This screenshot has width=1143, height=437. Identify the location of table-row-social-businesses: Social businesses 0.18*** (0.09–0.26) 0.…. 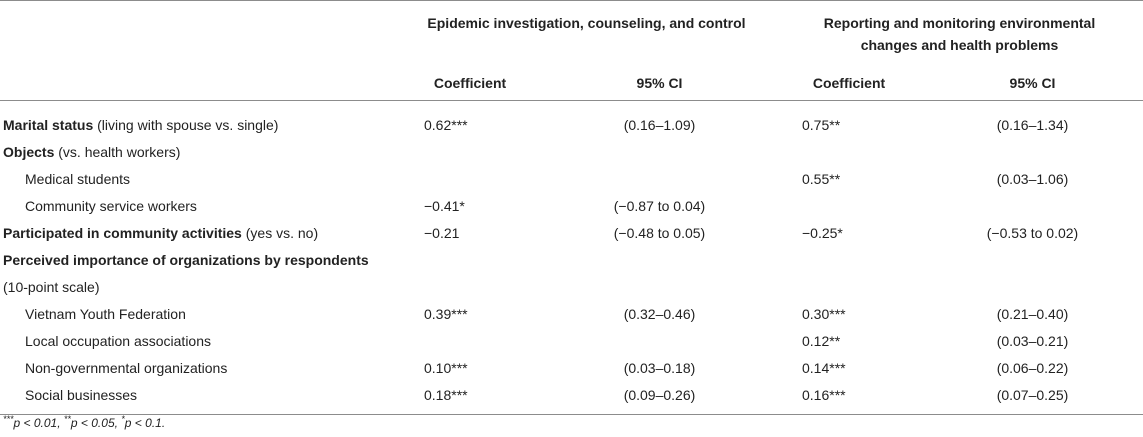
(571, 394).